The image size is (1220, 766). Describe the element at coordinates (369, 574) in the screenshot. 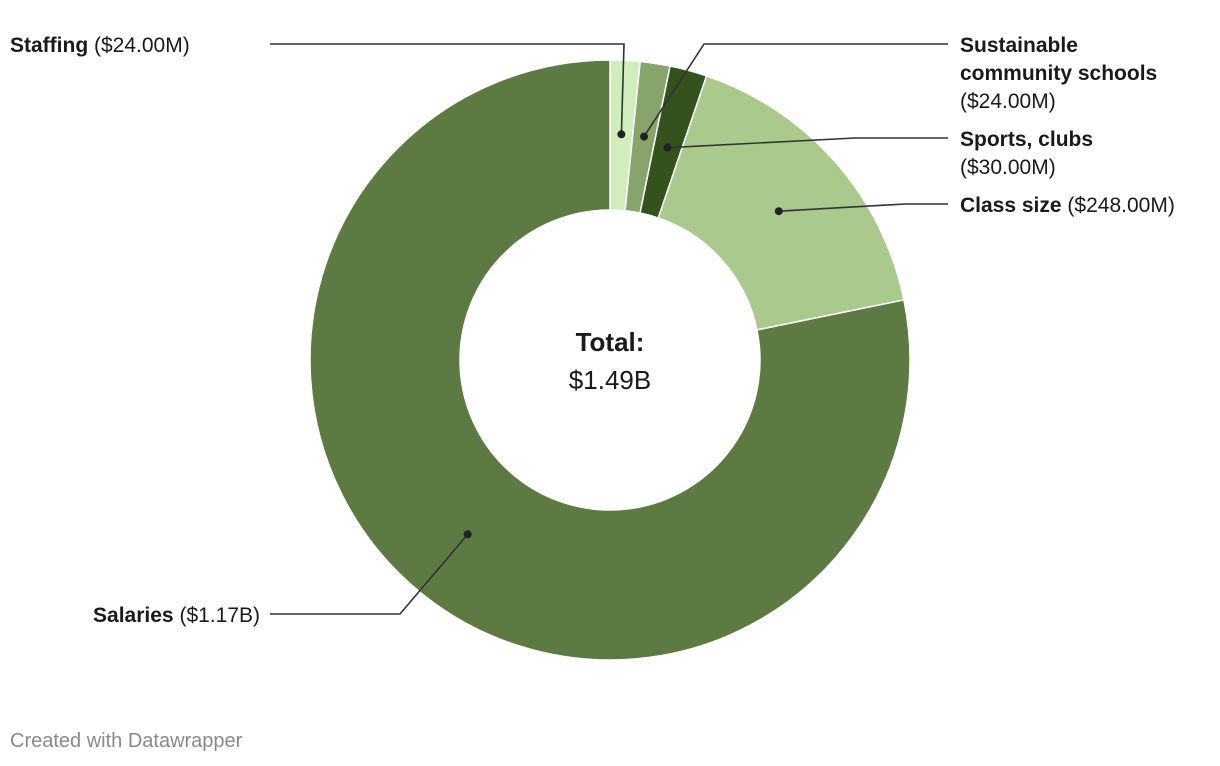

I see `leader-line-salaries` at that location.